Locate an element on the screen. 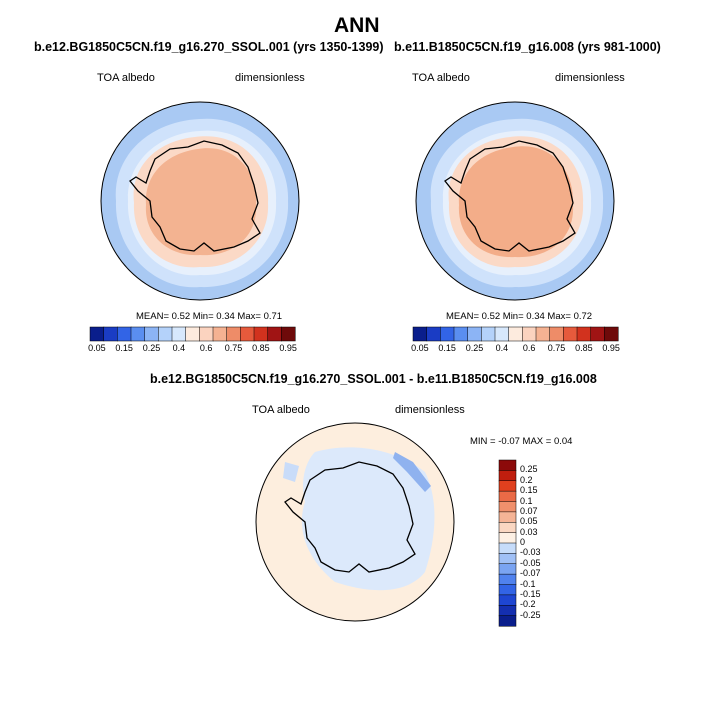 Image resolution: width=710 pixels, height=710 pixels. colorbar-tick-label: 0.2 is located at coordinates (526, 479).